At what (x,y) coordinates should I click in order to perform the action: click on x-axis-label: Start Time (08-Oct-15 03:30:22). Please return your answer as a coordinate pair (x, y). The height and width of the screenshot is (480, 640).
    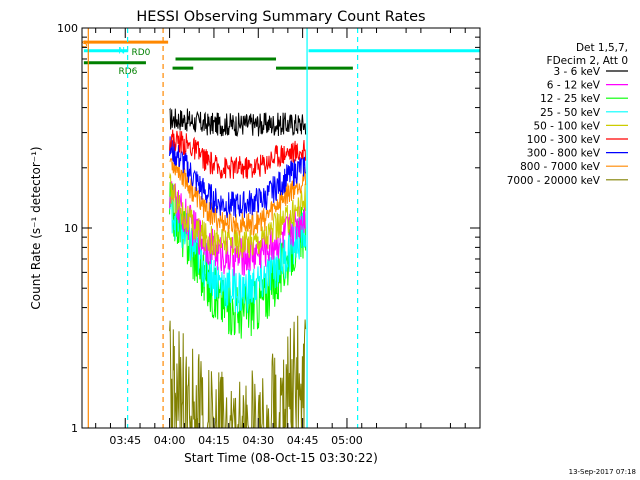
    Looking at the image, I should click on (281, 458).